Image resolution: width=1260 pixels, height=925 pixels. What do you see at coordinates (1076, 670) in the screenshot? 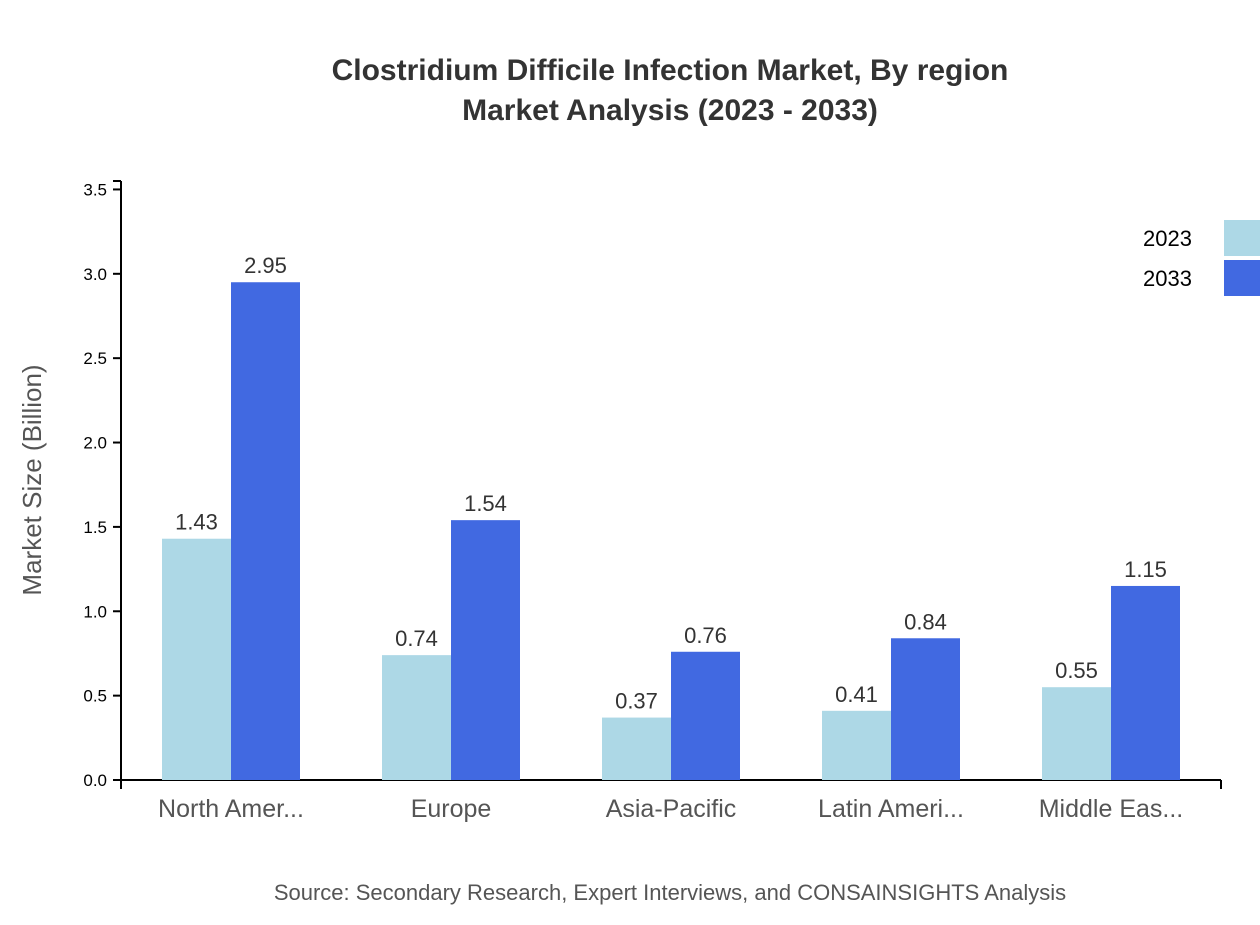
I see `bar-value-label: 0.55` at bounding box center [1076, 670].